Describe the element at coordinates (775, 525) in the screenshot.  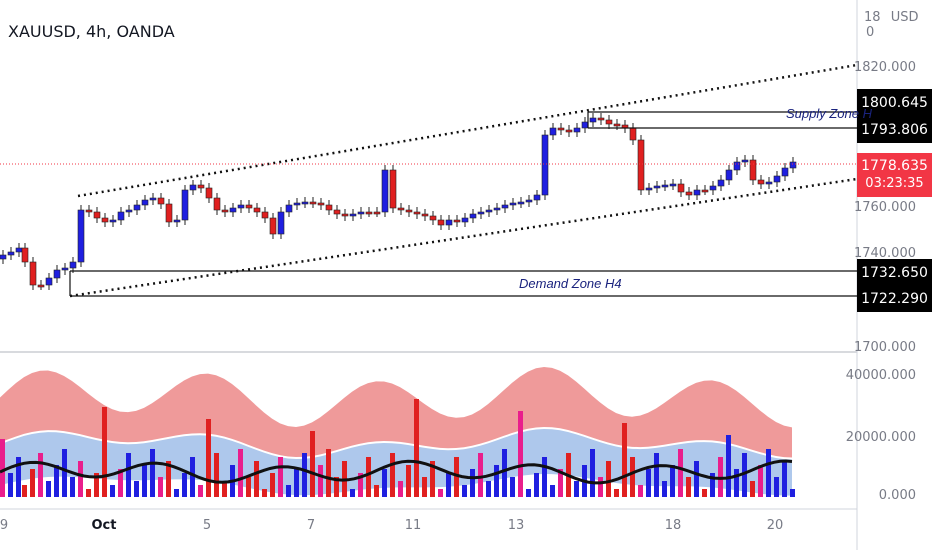
I see `time-axis-label: 20` at that location.